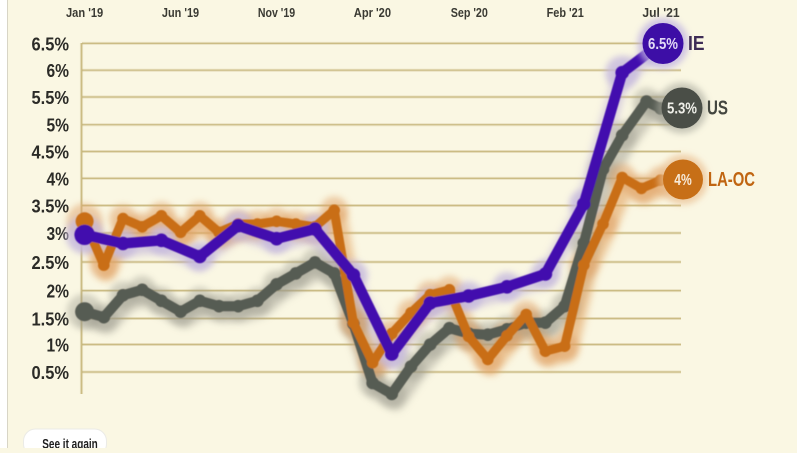 The height and width of the screenshot is (453, 797). Describe the element at coordinates (70, 442) in the screenshot. I see `svg-text: See it again` at that location.